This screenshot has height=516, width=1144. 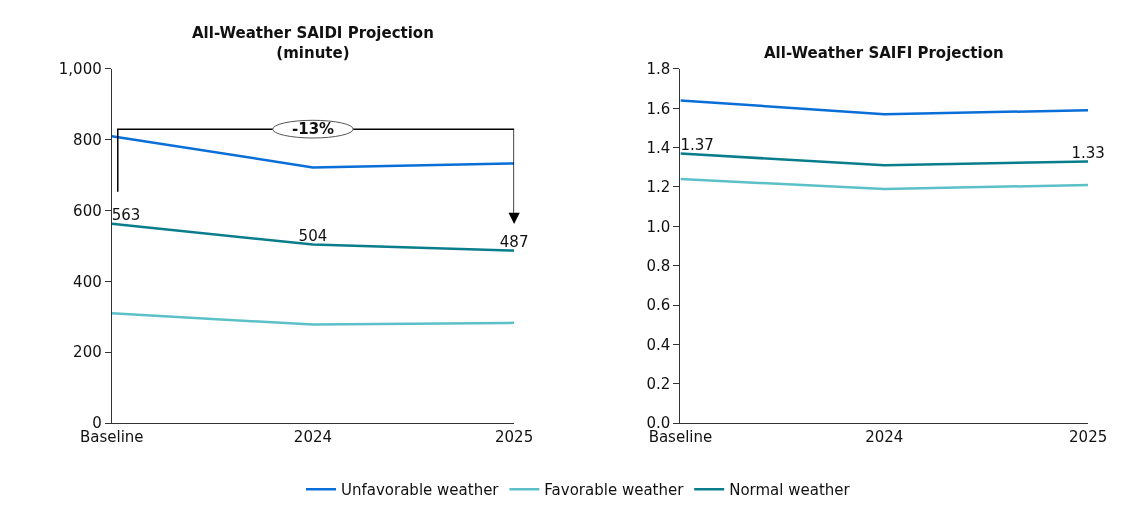 I want to click on data-label: 1.37, so click(x=697, y=144).